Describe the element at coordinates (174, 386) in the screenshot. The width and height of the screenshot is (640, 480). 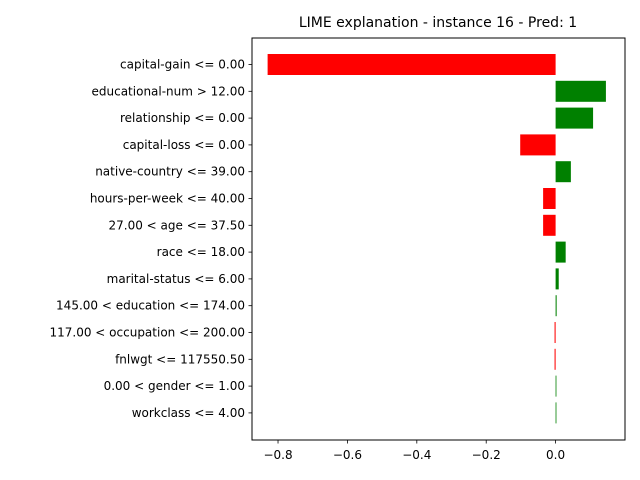
I see `y-tick-label: 0.00 < gender <= 1.00` at that location.